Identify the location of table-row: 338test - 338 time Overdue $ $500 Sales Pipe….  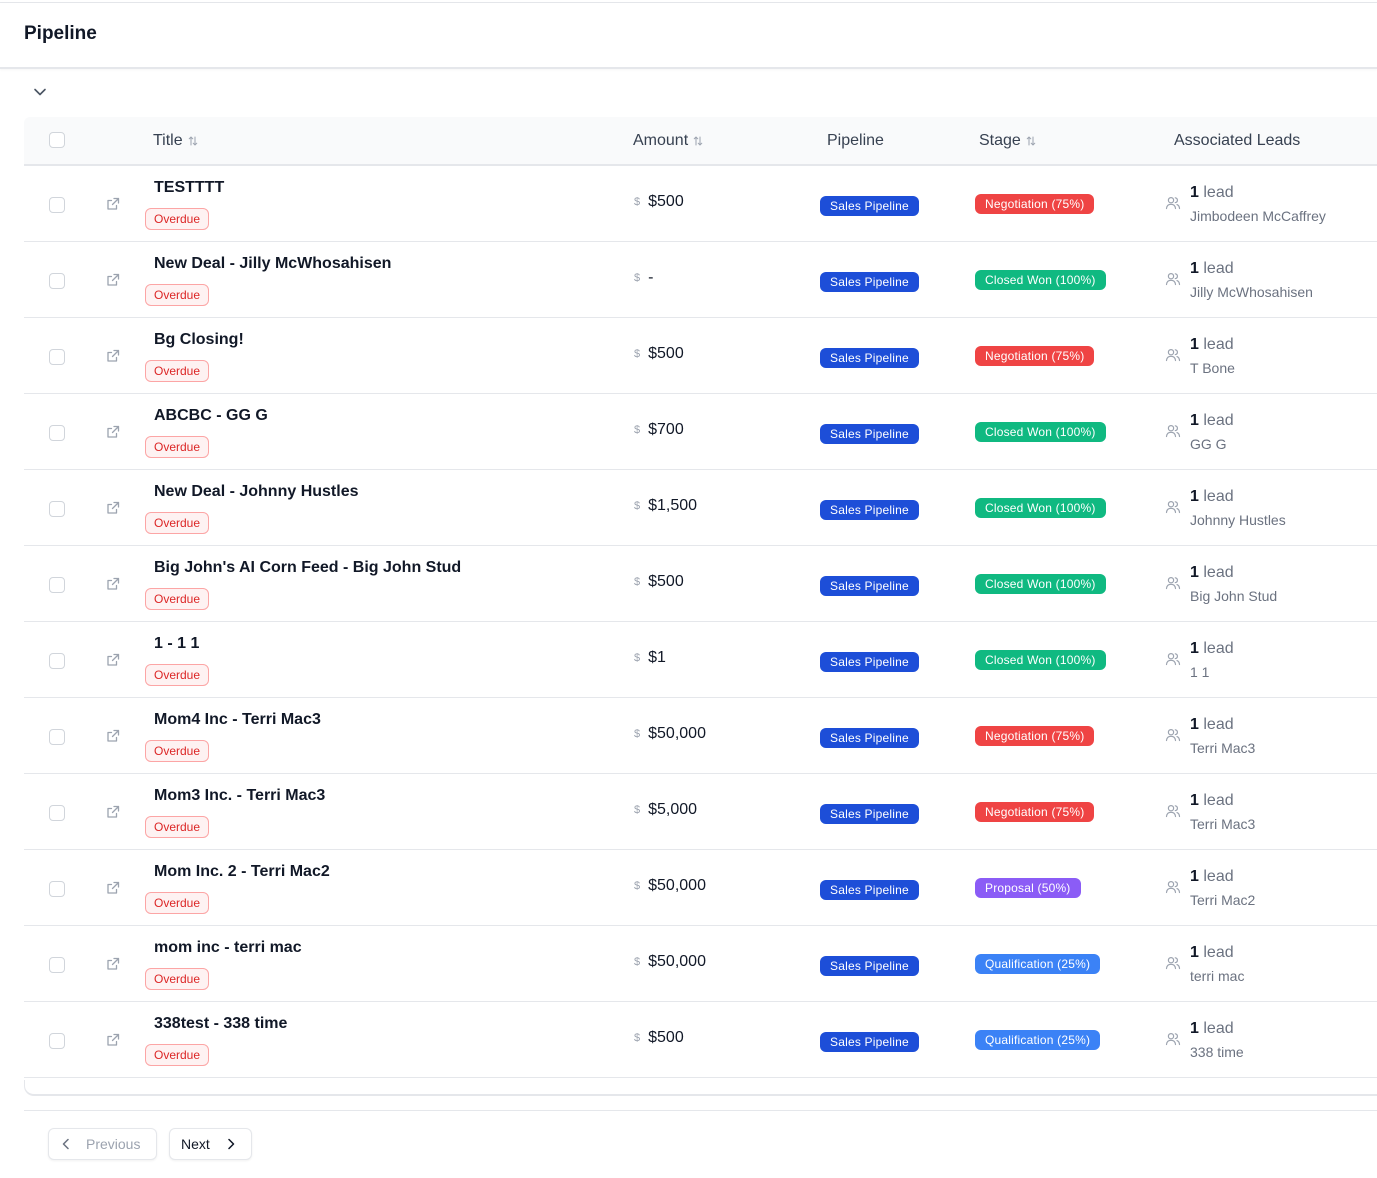
(700, 1040).